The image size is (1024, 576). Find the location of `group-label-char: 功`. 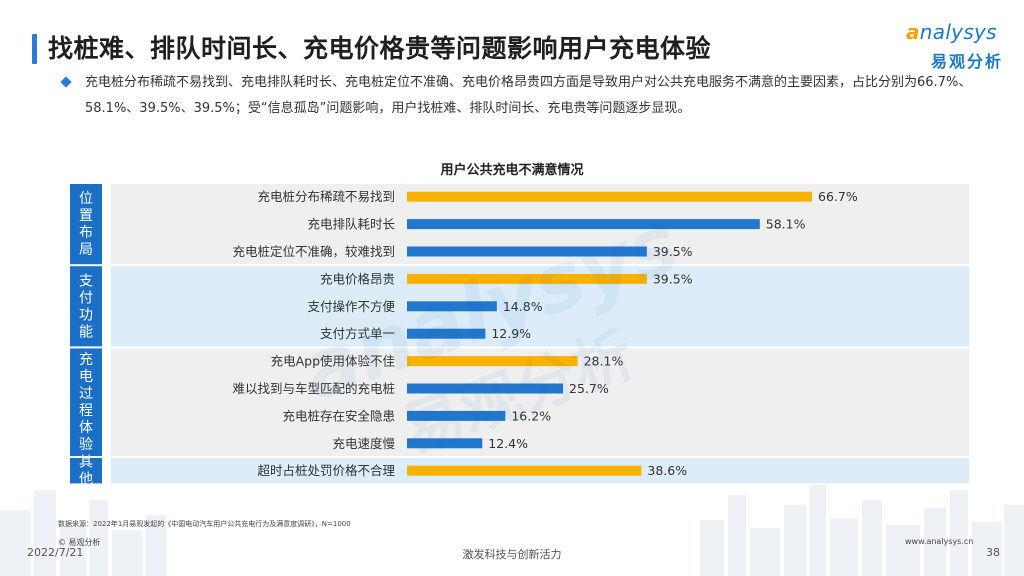

group-label-char: 功 is located at coordinates (86, 315).